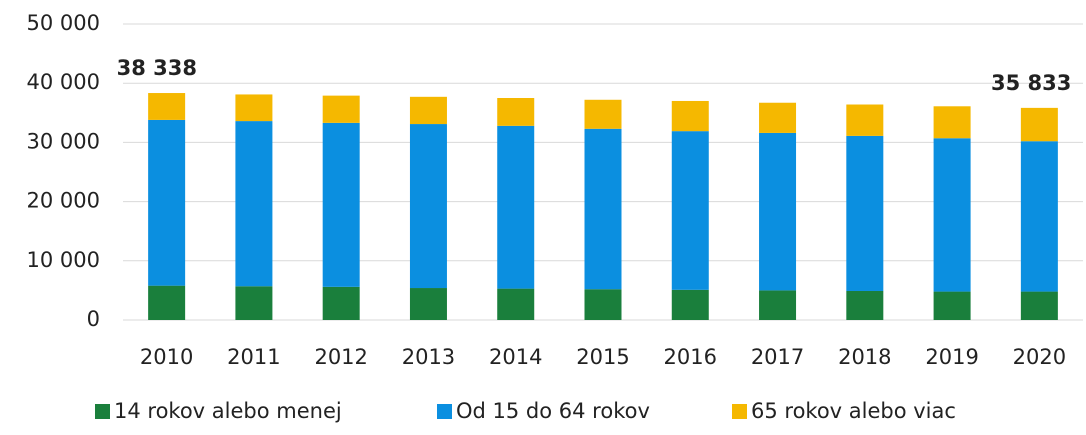 This screenshot has width=1086, height=435. I want to click on data-label: 38 338, so click(157, 68).